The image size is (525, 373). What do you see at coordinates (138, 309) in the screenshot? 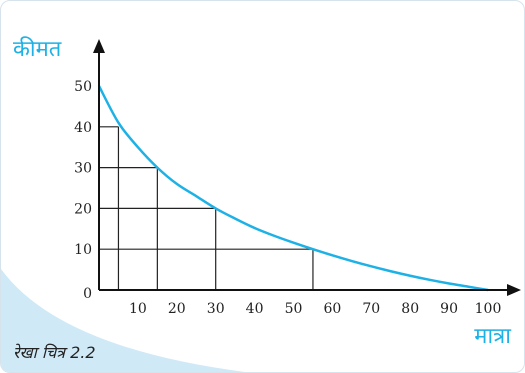
I see `x-tick-label: 10` at bounding box center [138, 309].